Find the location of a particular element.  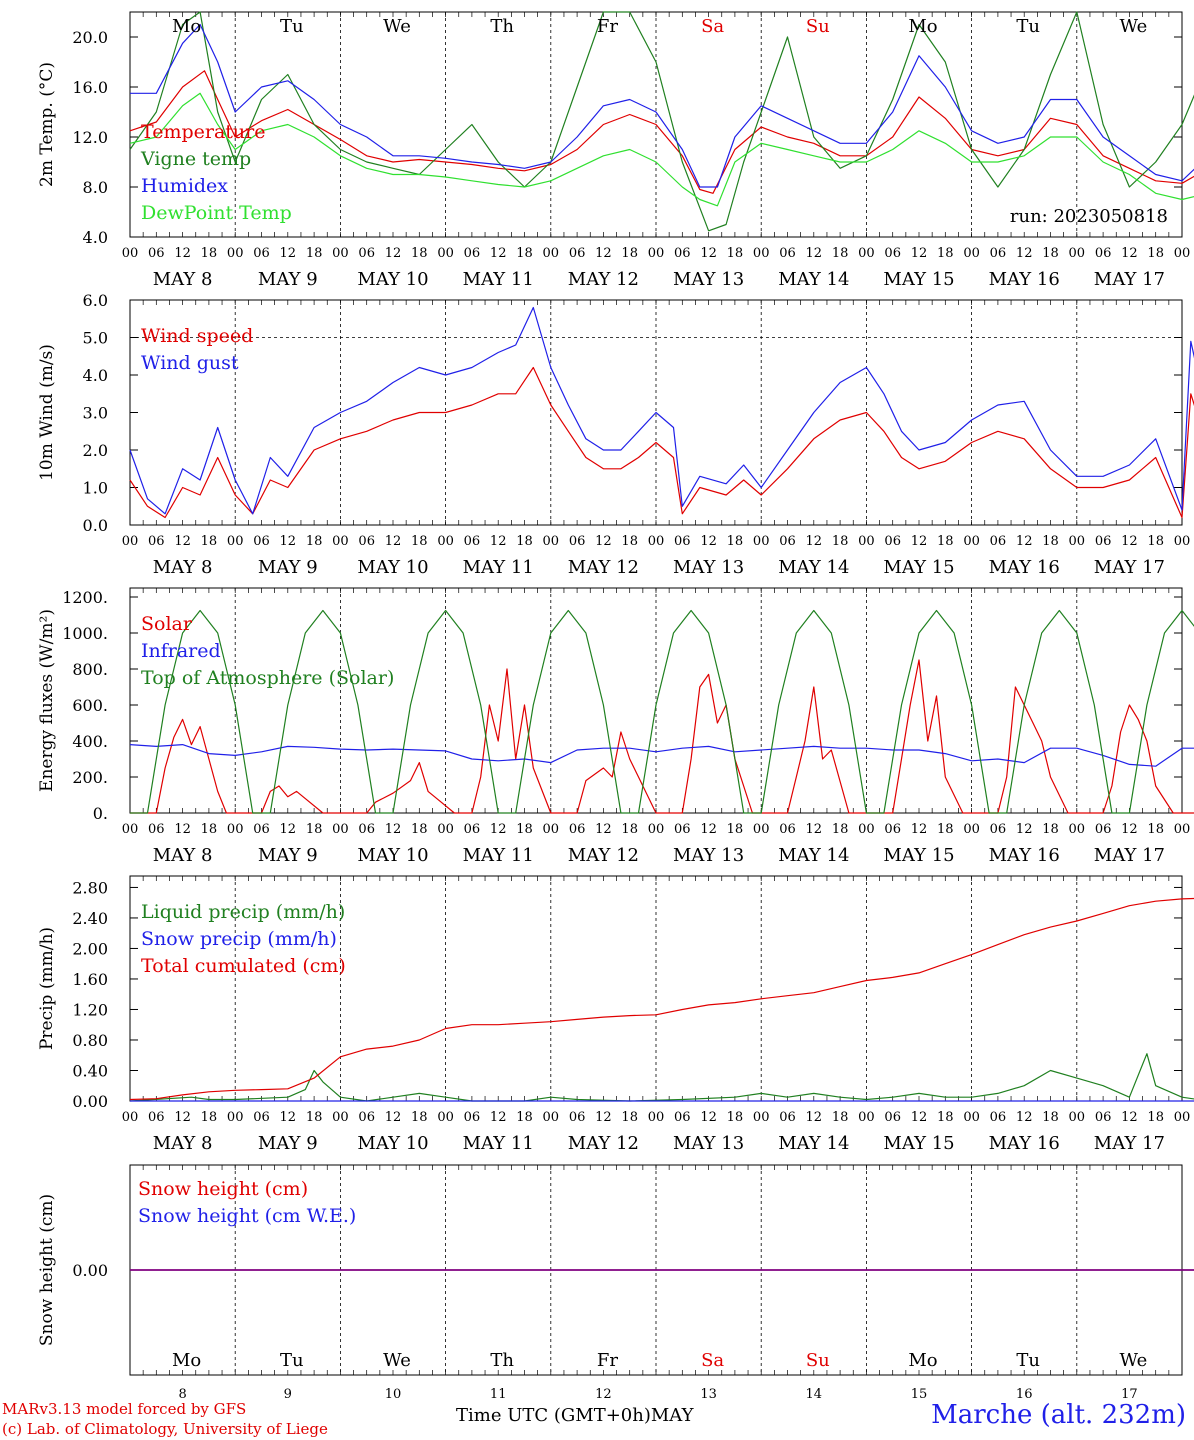

day-of-week-label: We is located at coordinates (397, 1360).